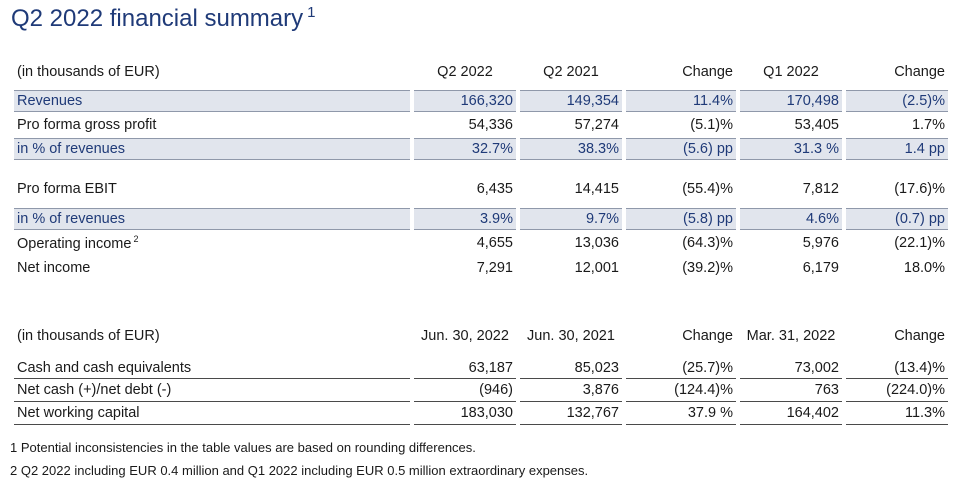 This screenshot has width=966, height=500. I want to click on cell-value: (39.2)%, so click(707, 268).